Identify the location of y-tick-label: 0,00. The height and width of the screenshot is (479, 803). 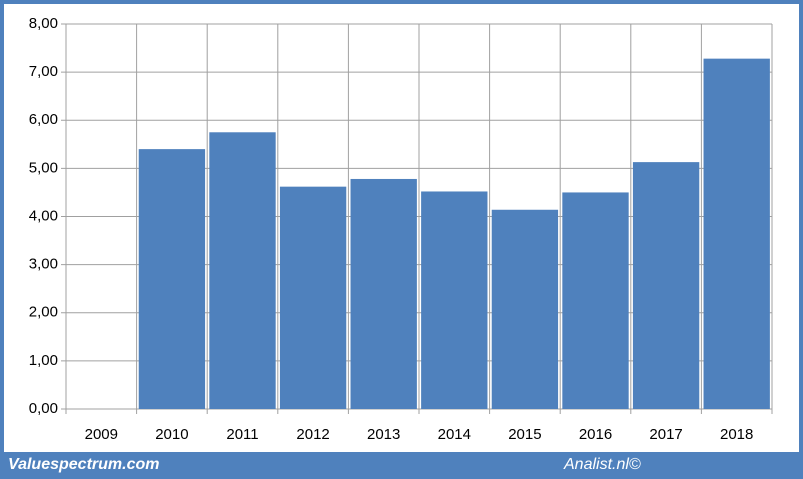
(43, 408).